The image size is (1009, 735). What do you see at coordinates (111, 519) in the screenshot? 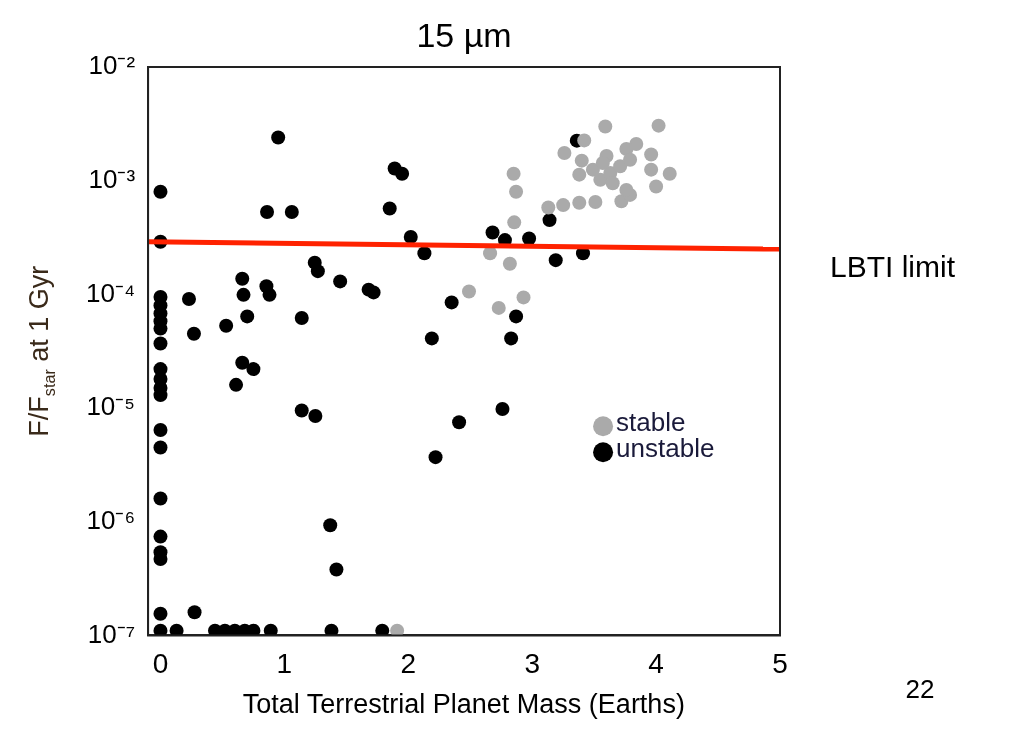
I see `y-tick-label: 10⁻⁶` at bounding box center [111, 519].